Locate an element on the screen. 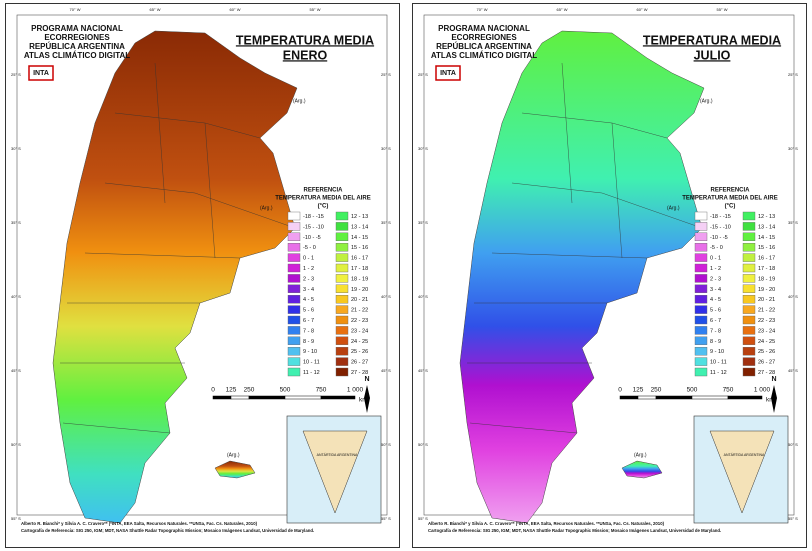  legend-title: TEMPERATURA MEDIA DEL AIRE is located at coordinates (729, 199).